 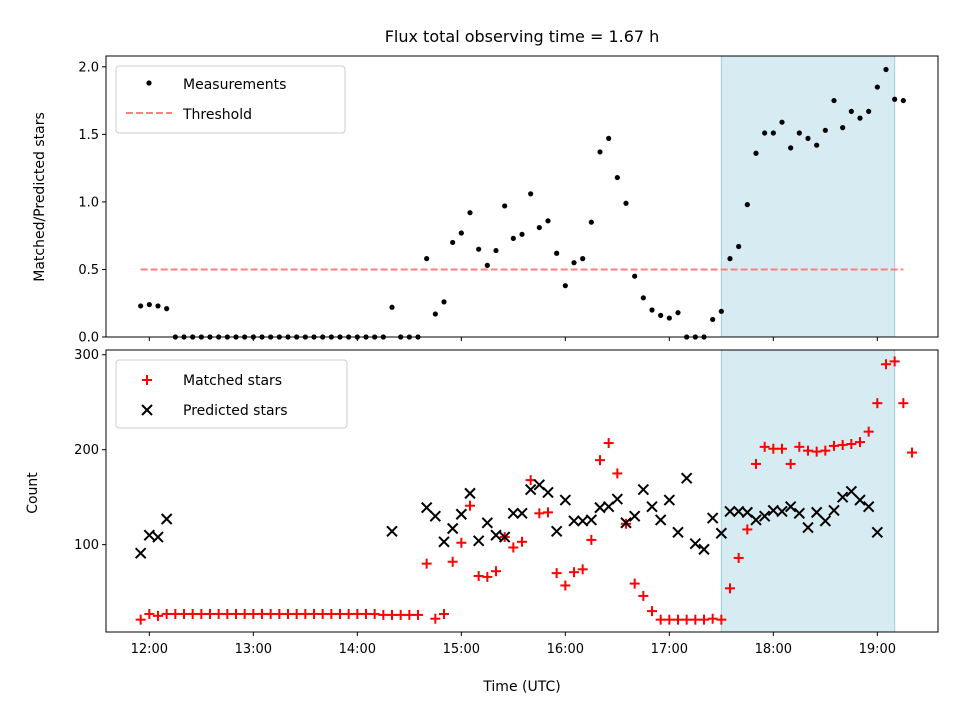 I want to click on x-axis-title: Time (UTC), so click(x=521, y=687).